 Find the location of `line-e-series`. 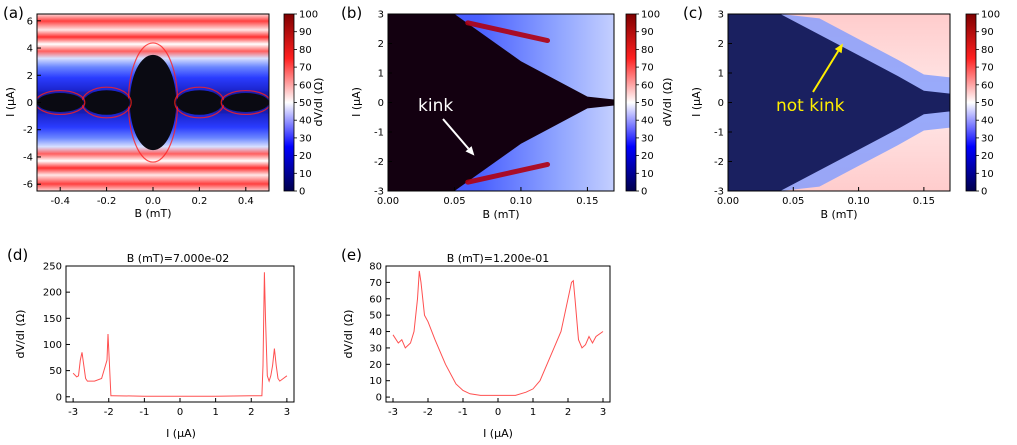

line-e-series is located at coordinates (498, 333).